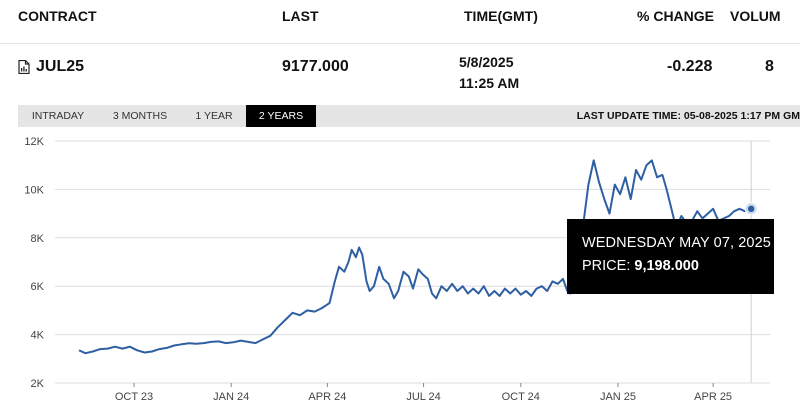 This screenshot has height=408, width=800. Describe the element at coordinates (690, 66) in the screenshot. I see `percent-change: -0.228` at that location.